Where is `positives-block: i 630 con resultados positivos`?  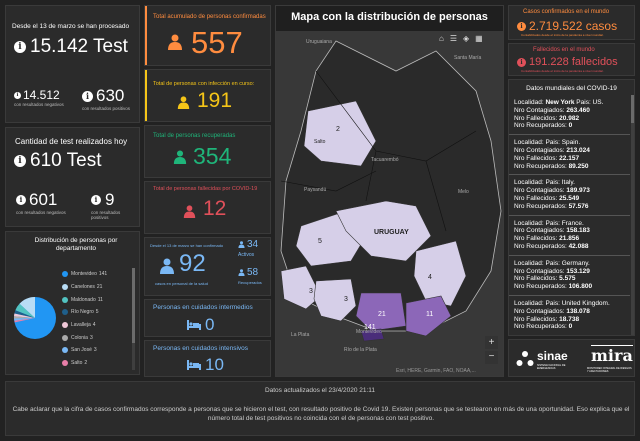 positives-block: i 630 con resultados positivos is located at coordinates (106, 98).